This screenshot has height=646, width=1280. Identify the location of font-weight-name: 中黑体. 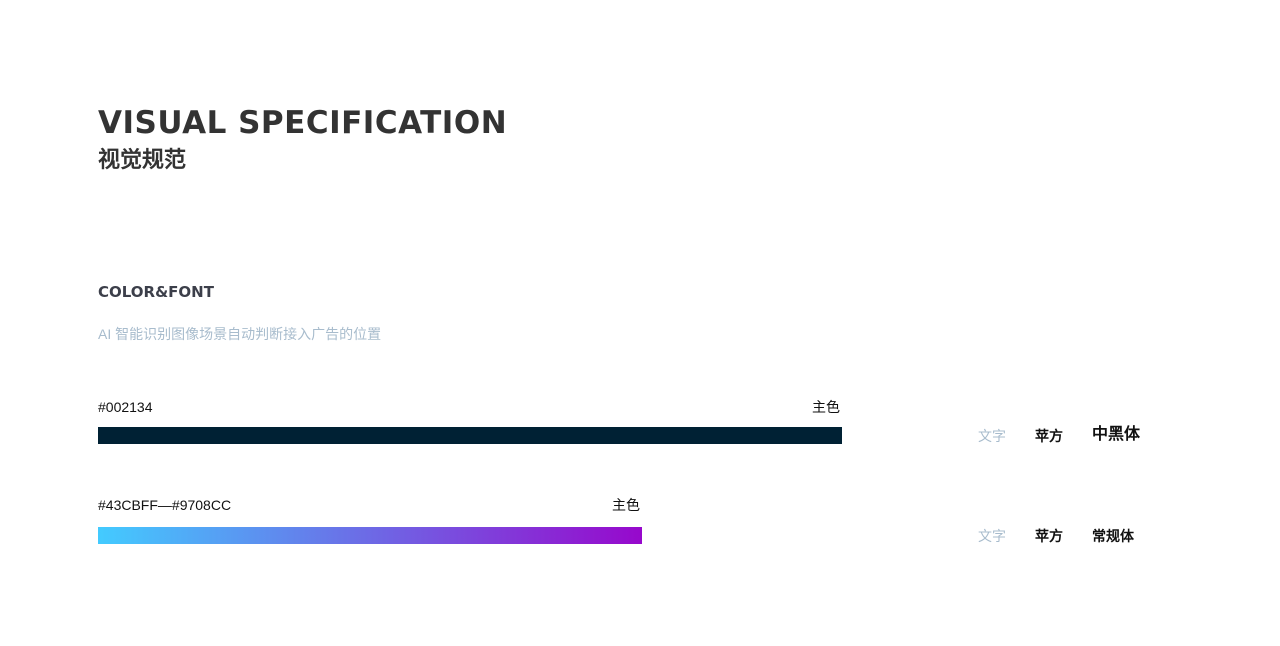
(1116, 434).